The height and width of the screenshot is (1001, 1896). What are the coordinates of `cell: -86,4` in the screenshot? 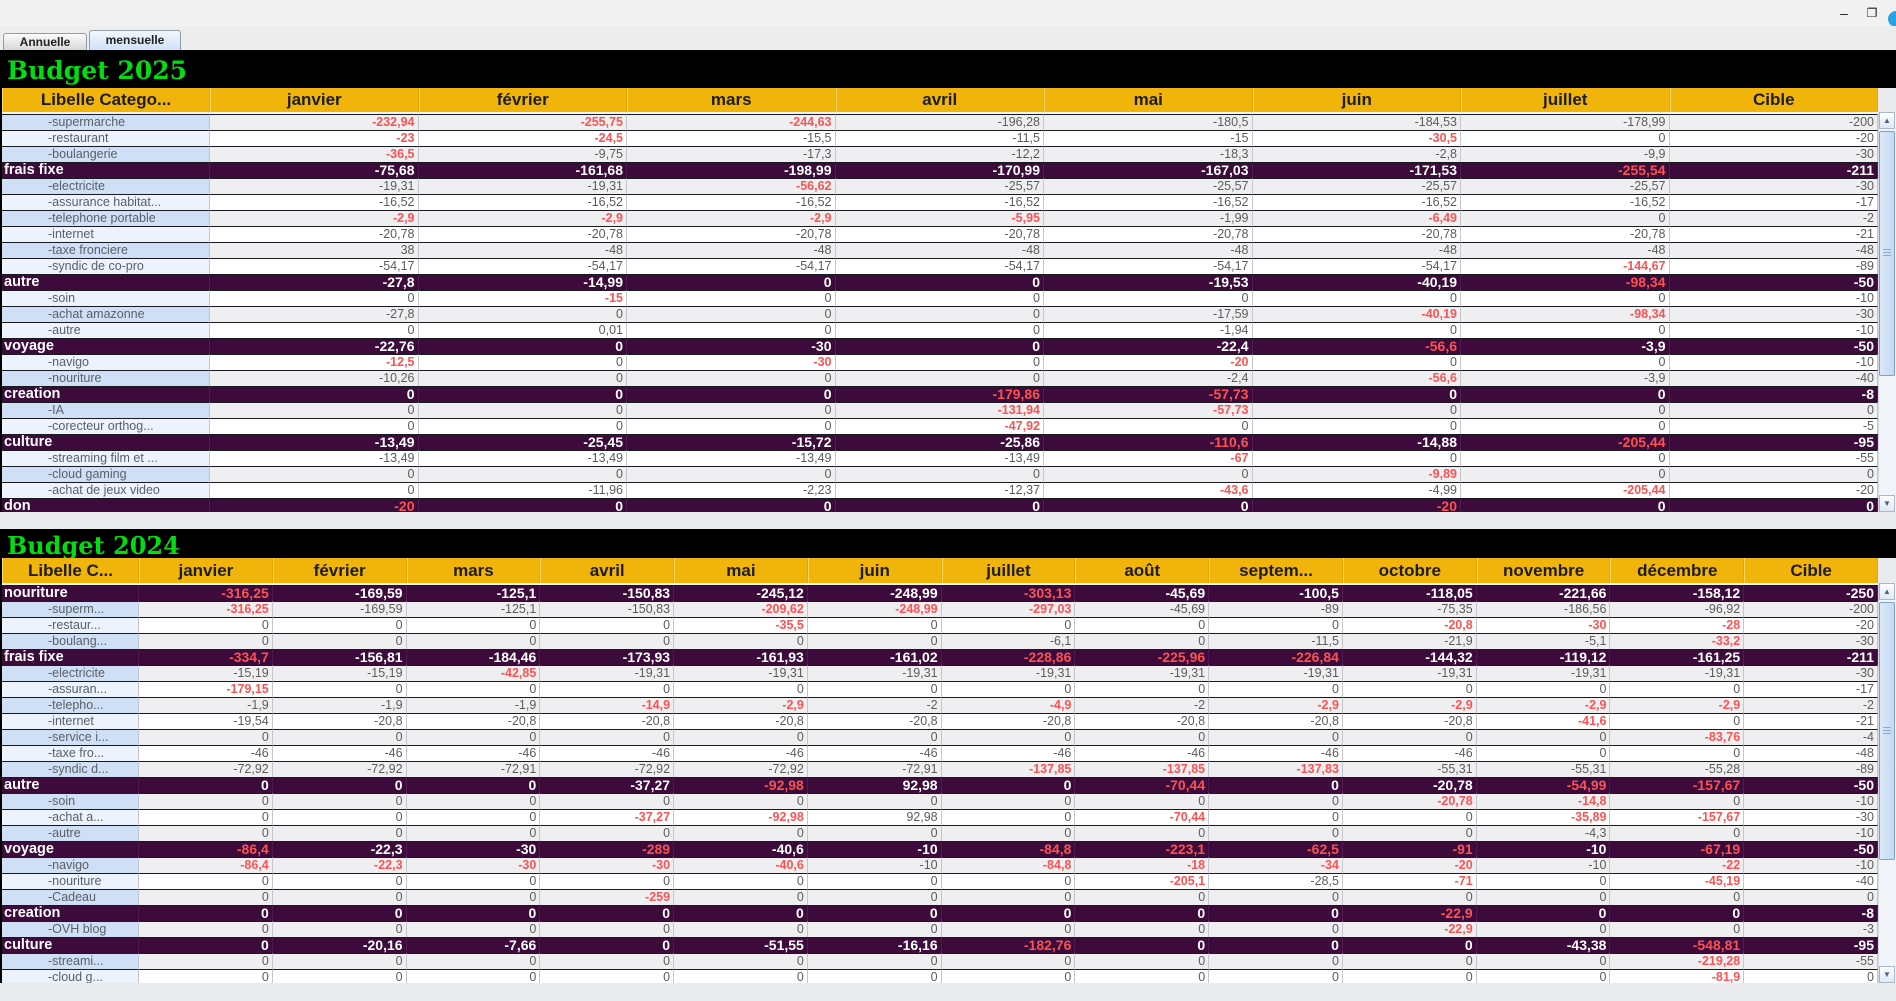 It's located at (206, 849).